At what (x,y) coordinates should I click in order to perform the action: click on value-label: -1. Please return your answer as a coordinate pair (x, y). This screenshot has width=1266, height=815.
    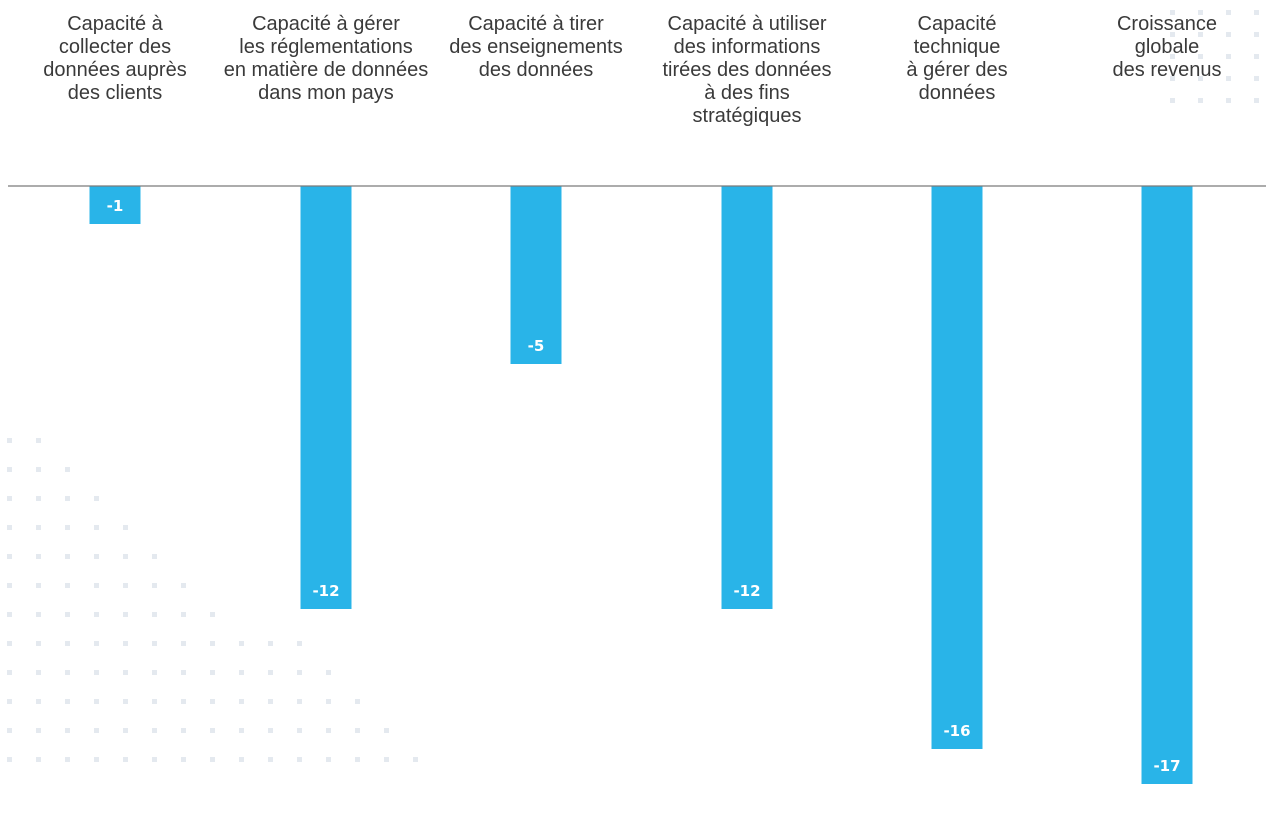
    Looking at the image, I should click on (115, 206).